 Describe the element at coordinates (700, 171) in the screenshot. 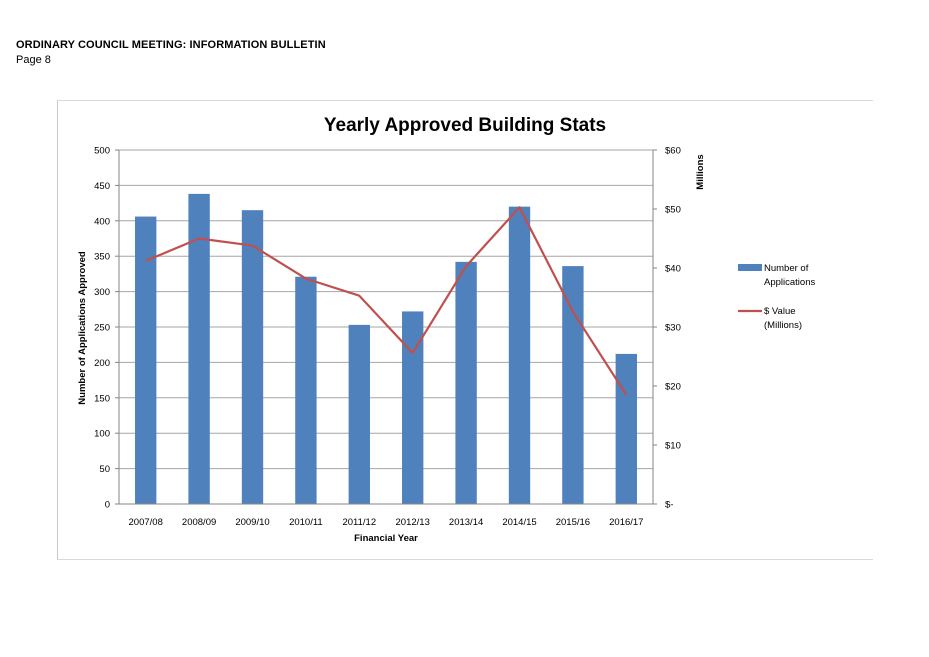

I see `y2-axis-label: Millions` at that location.